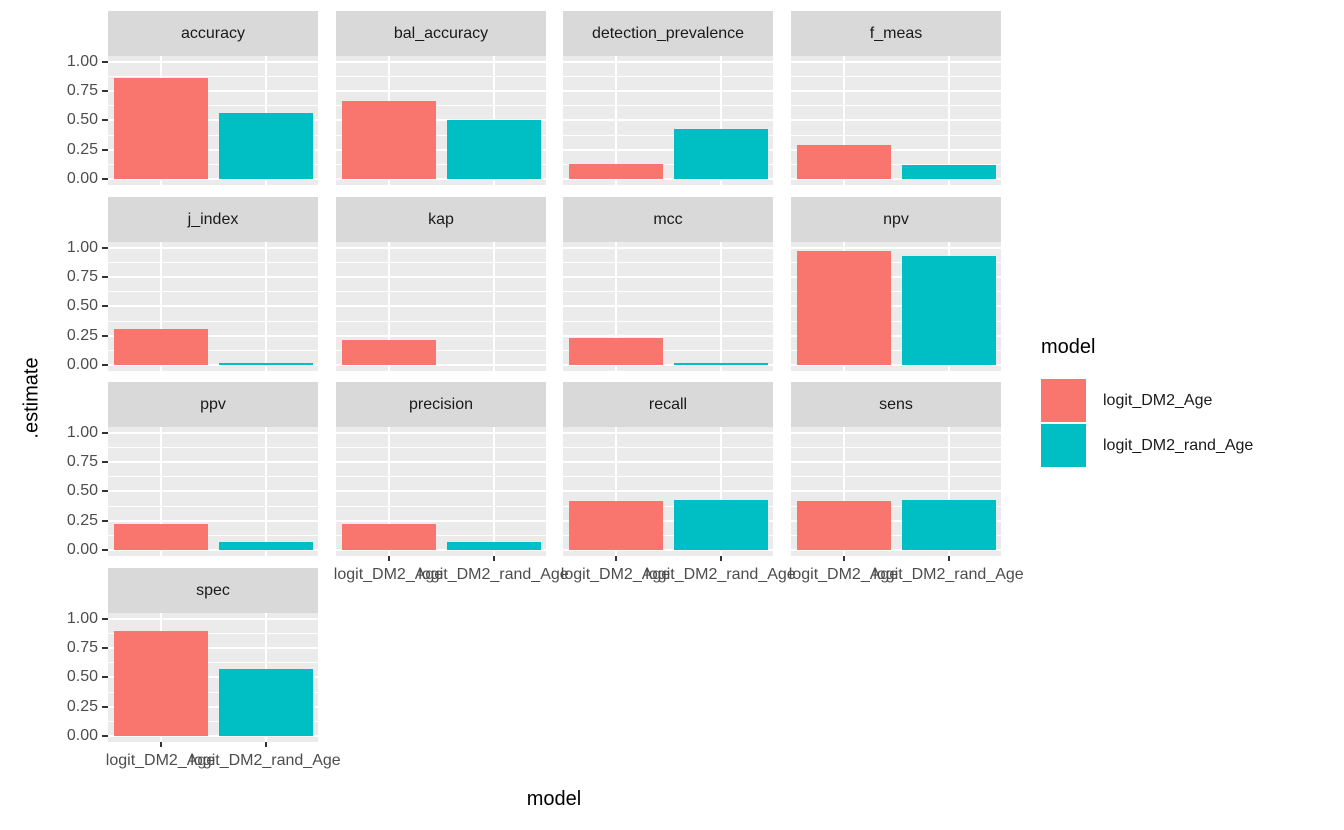 Image resolution: width=1344 pixels, height=830 pixels. What do you see at coordinates (213, 491) in the screenshot?
I see `facet-panel-ppv` at bounding box center [213, 491].